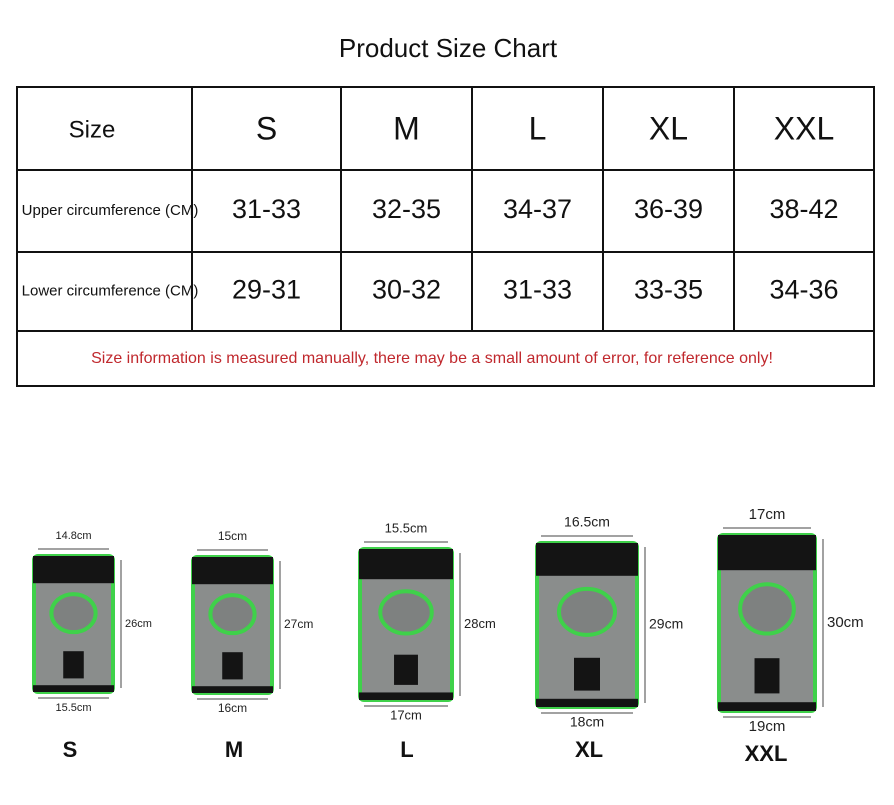 The width and height of the screenshot is (894, 805). I want to click on measure-cell: 36-39, so click(668, 209).